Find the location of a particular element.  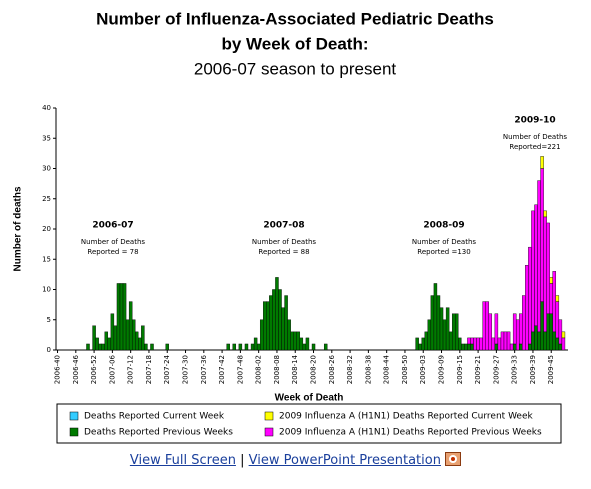

x-tick-label: 2007-12 is located at coordinates (131, 369).